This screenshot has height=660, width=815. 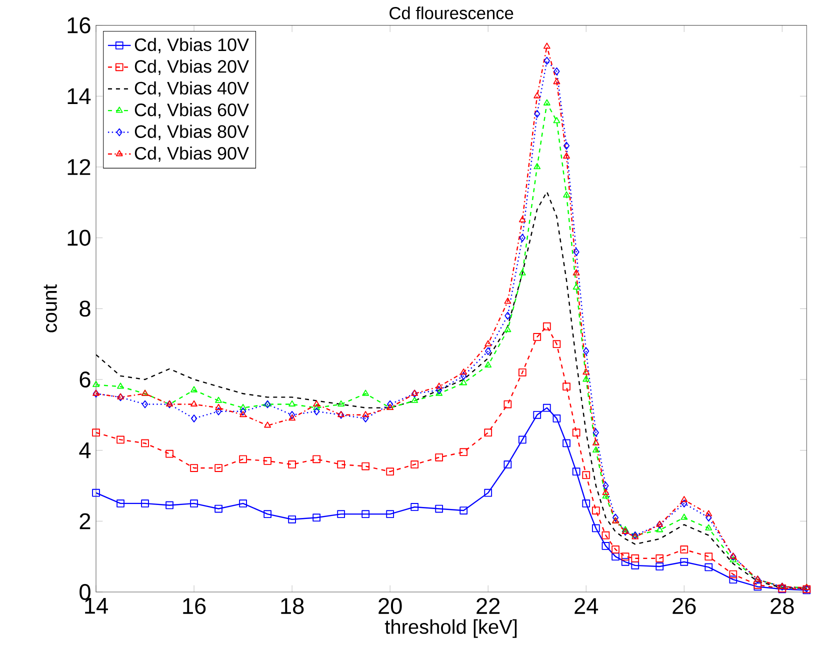 What do you see at coordinates (85, 379) in the screenshot?
I see `y-tick-label: 6` at bounding box center [85, 379].